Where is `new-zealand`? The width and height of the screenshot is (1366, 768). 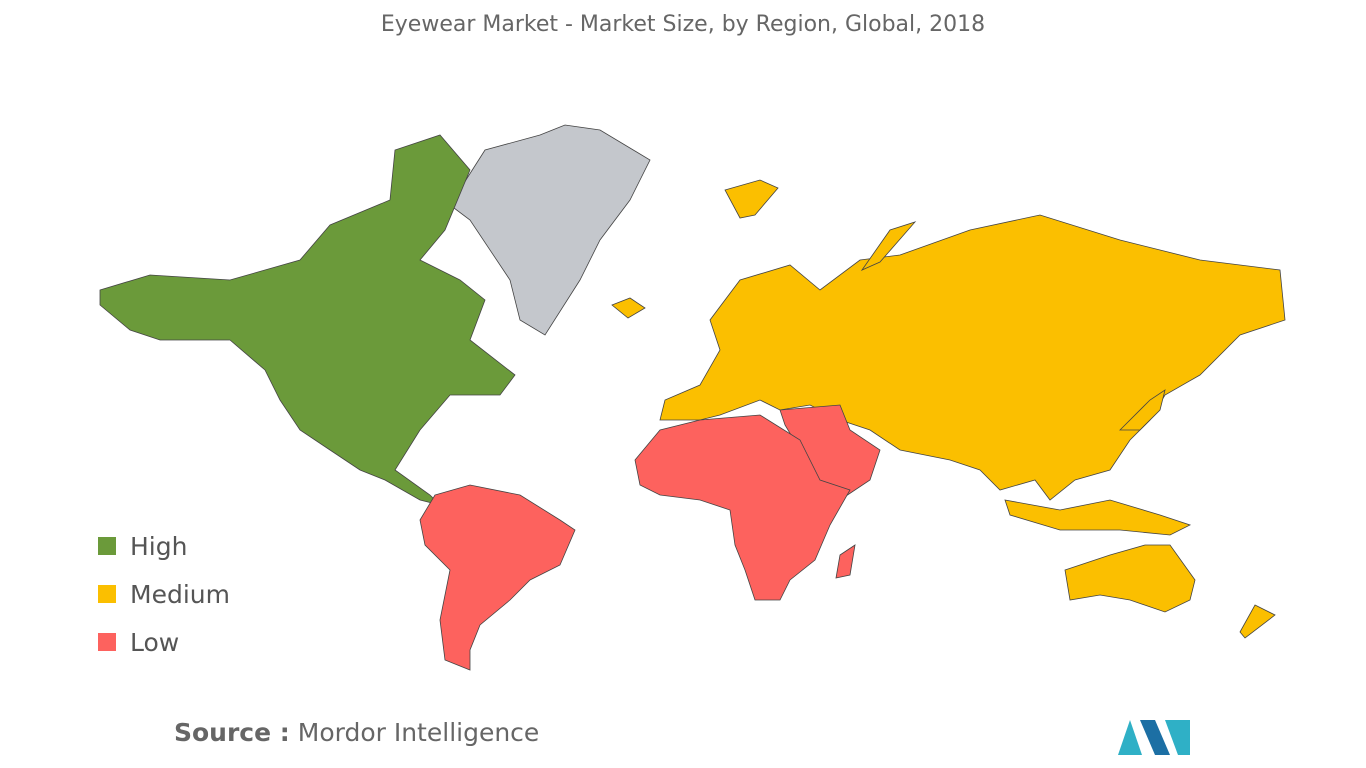
new-zealand is located at coordinates (1257, 621).